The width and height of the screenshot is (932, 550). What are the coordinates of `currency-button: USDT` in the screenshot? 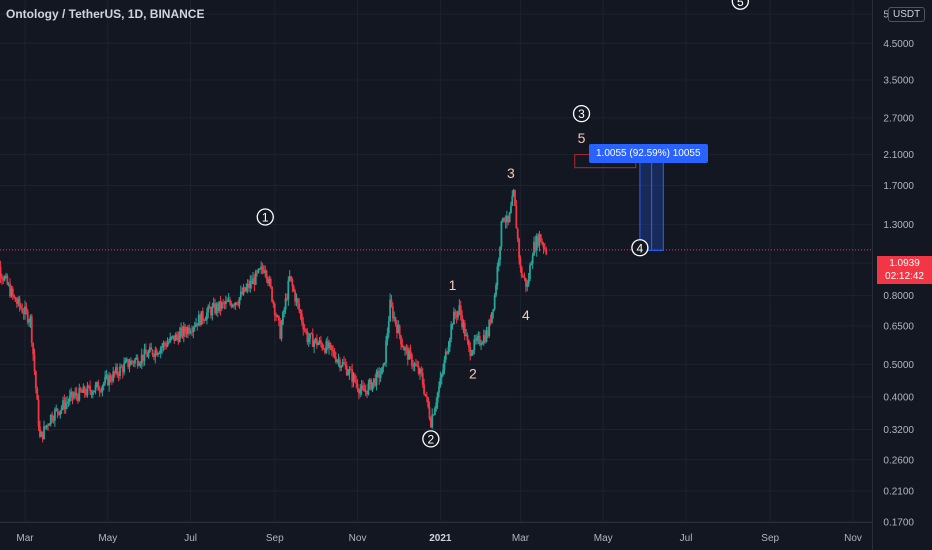 It's located at (907, 14).